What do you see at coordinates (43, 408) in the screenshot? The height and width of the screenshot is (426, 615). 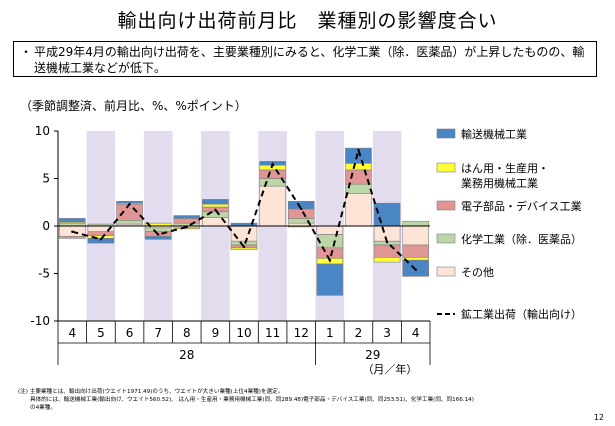 I see `footnote-line-3: の4業種。` at bounding box center [43, 408].